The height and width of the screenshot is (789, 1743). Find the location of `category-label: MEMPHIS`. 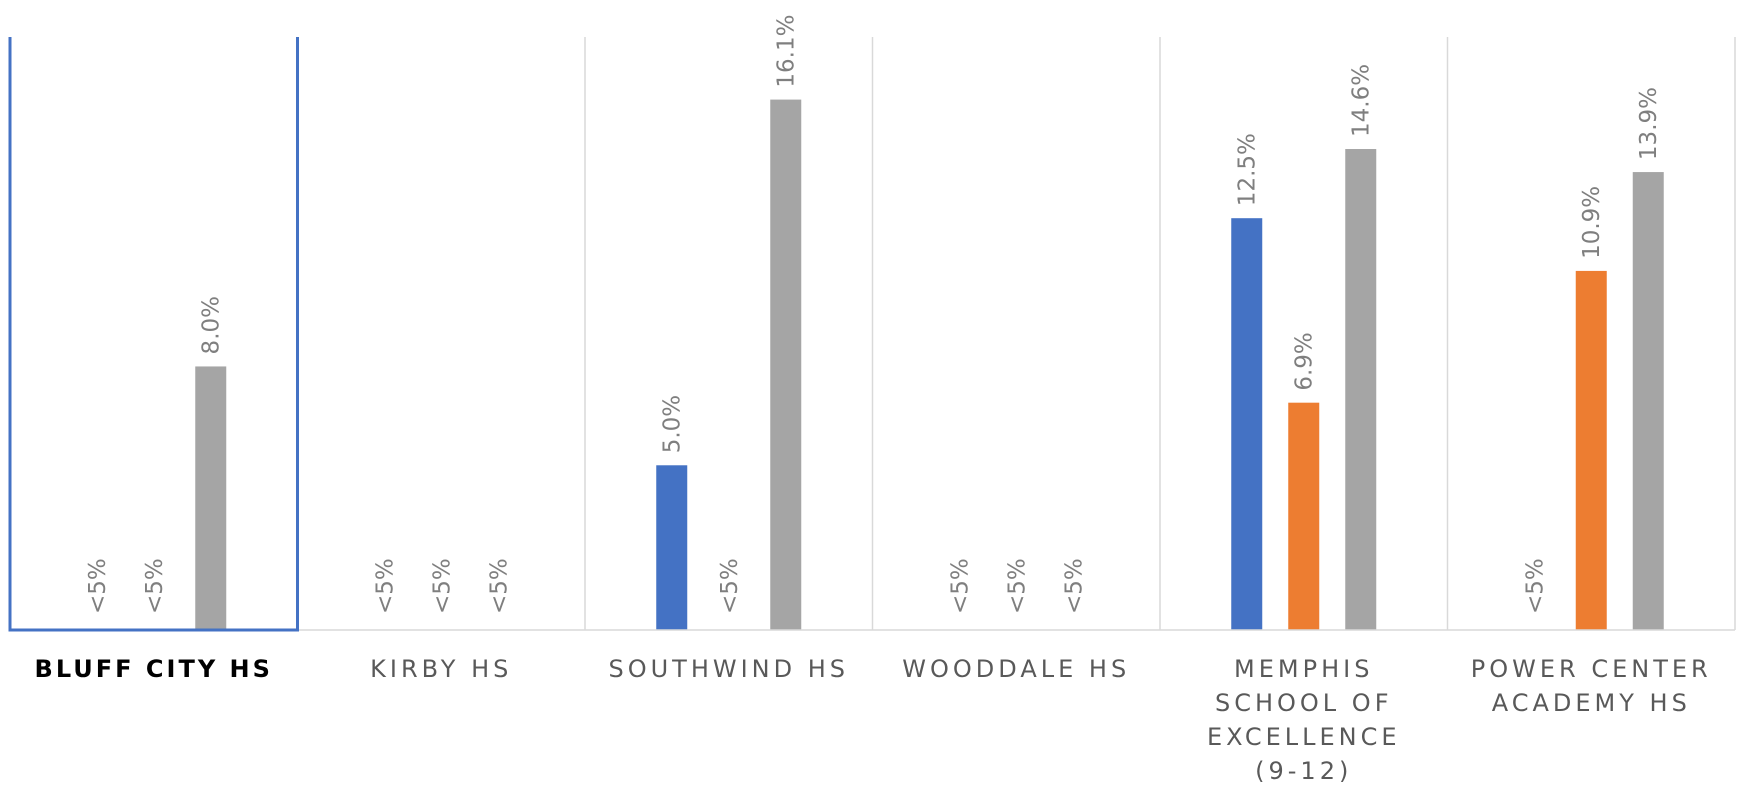

category-label: MEMPHIS is located at coordinates (1303, 669).